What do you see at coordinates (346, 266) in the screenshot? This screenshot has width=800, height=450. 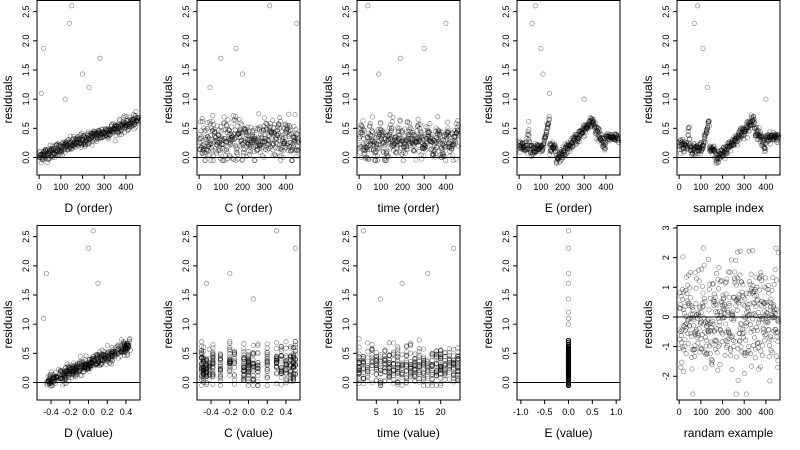 I see `y-tick-label: 2.0` at bounding box center [346, 266].